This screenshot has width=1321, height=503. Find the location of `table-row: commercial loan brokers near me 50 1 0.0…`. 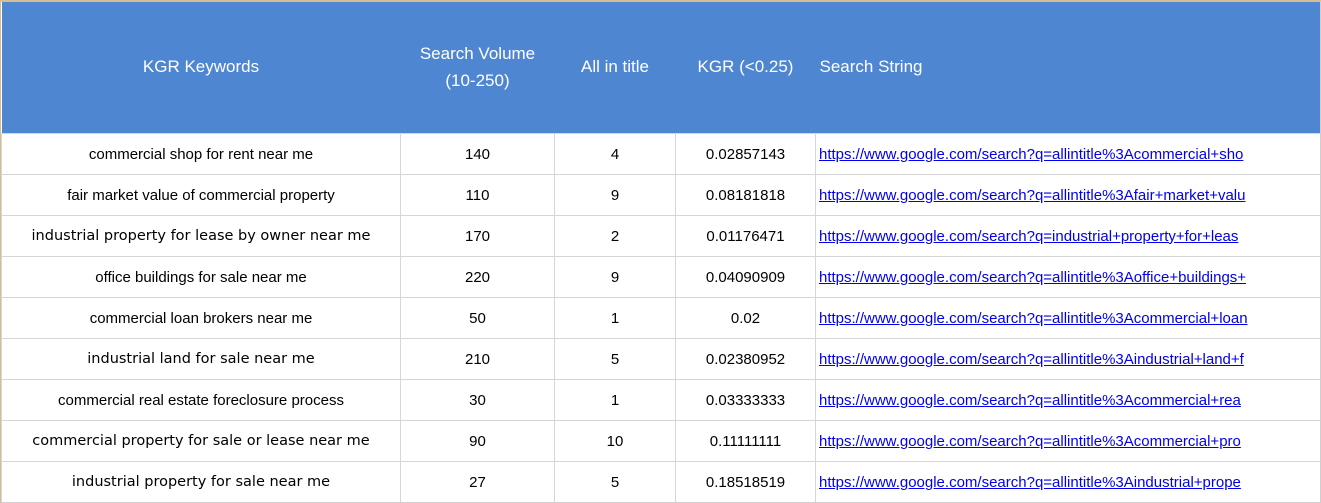

table-row: commercial loan brokers near me 50 1 0.0… is located at coordinates (660, 318).